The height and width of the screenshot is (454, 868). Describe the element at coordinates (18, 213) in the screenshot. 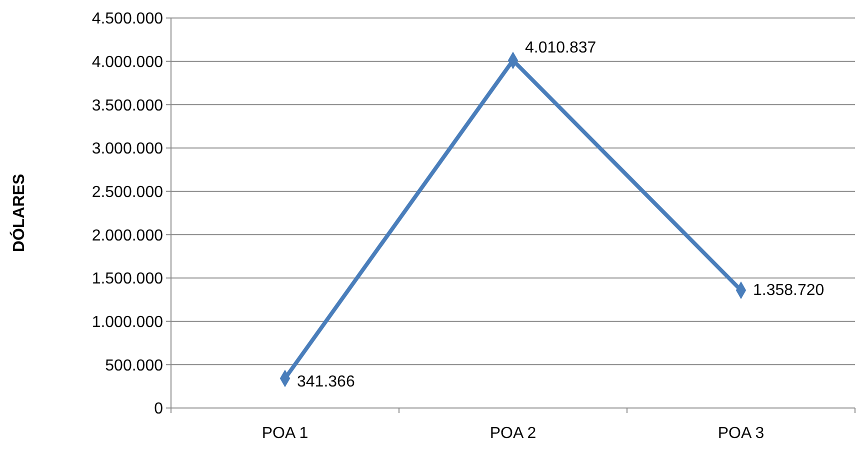

I see `y-axis-title: DÓLARES` at that location.